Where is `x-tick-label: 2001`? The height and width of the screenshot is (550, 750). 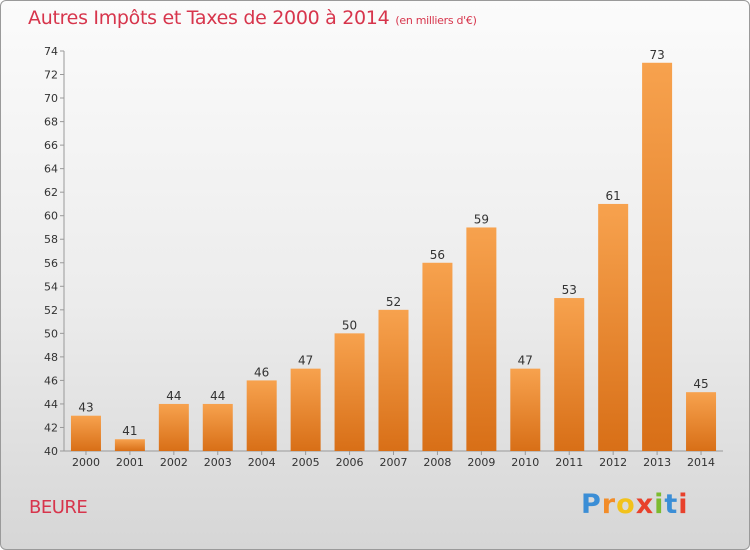
x-tick-label: 2001 is located at coordinates (130, 462).